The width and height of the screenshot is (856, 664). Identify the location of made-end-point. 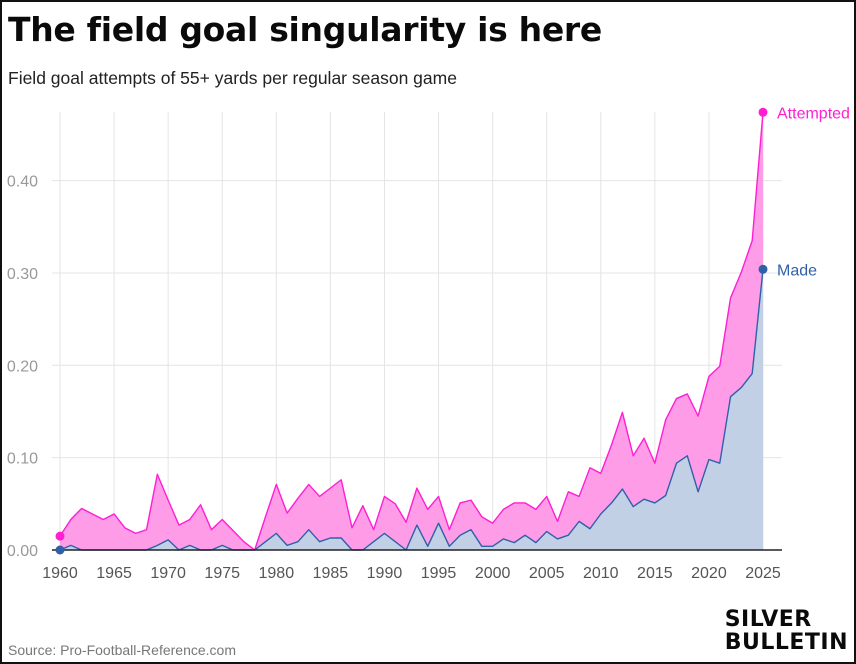
(763, 269).